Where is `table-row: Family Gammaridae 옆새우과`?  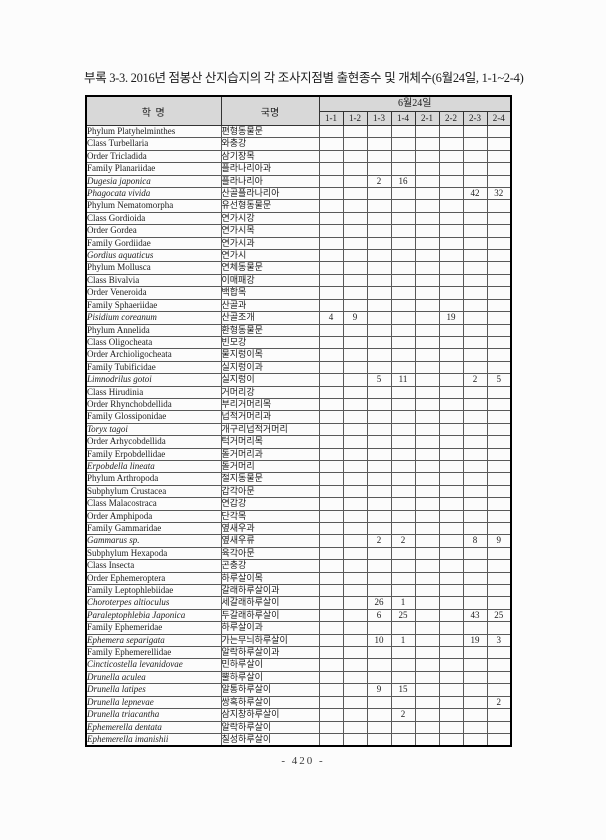 table-row: Family Gammaridae 옆새우과 is located at coordinates (298, 528).